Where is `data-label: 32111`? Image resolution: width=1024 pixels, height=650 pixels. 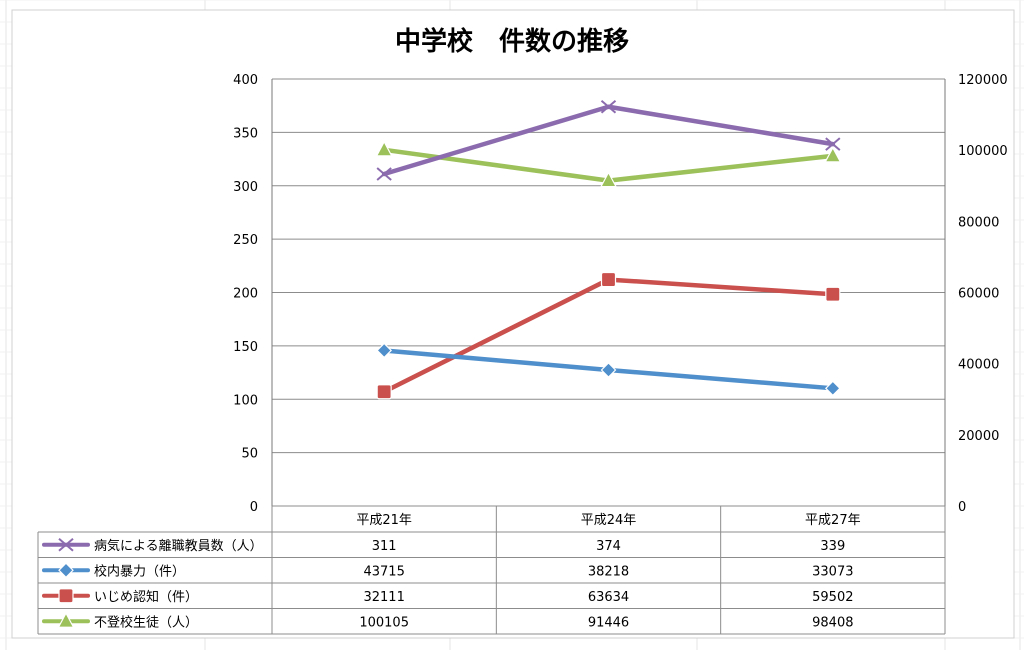
data-label: 32111 is located at coordinates (383, 597).